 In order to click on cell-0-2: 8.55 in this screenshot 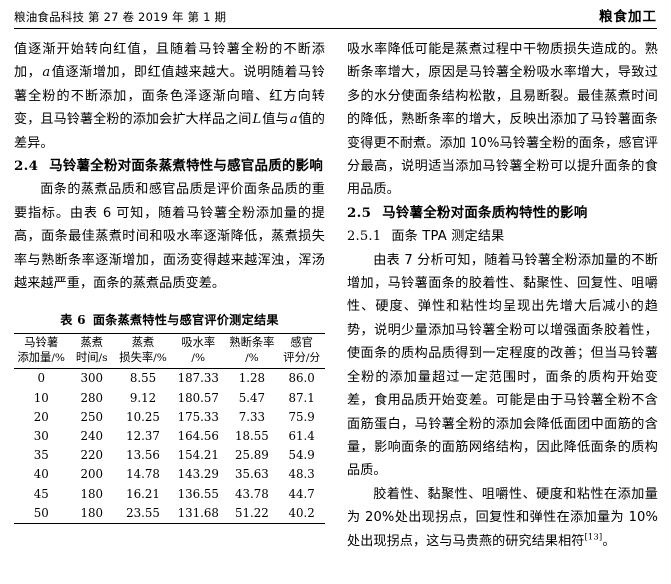, I will do `click(143, 378)`.